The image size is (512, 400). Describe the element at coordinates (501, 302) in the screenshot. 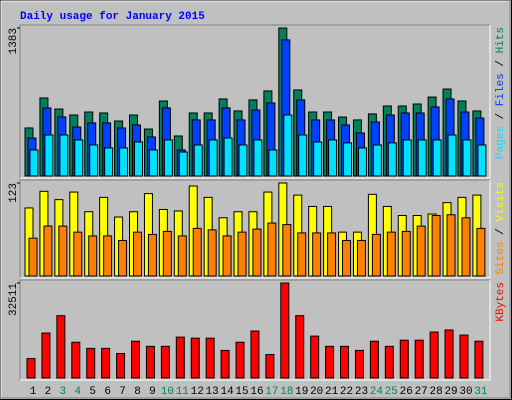

I see `legend: KBytes` at that location.